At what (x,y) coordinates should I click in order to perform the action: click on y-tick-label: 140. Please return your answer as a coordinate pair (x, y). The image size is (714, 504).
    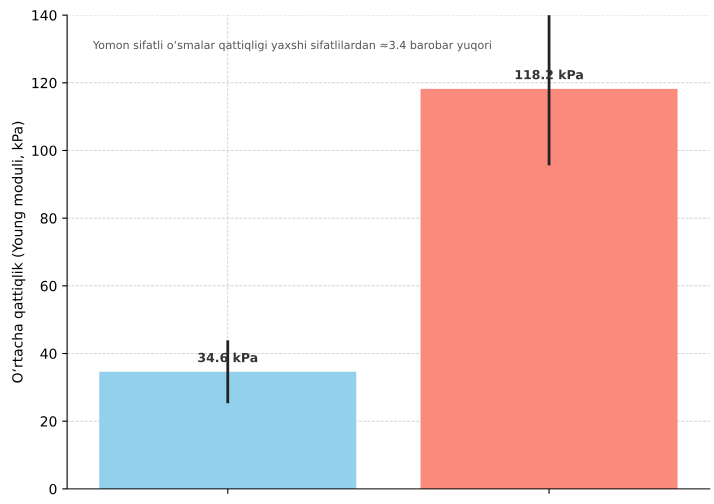
    Looking at the image, I should click on (44, 15).